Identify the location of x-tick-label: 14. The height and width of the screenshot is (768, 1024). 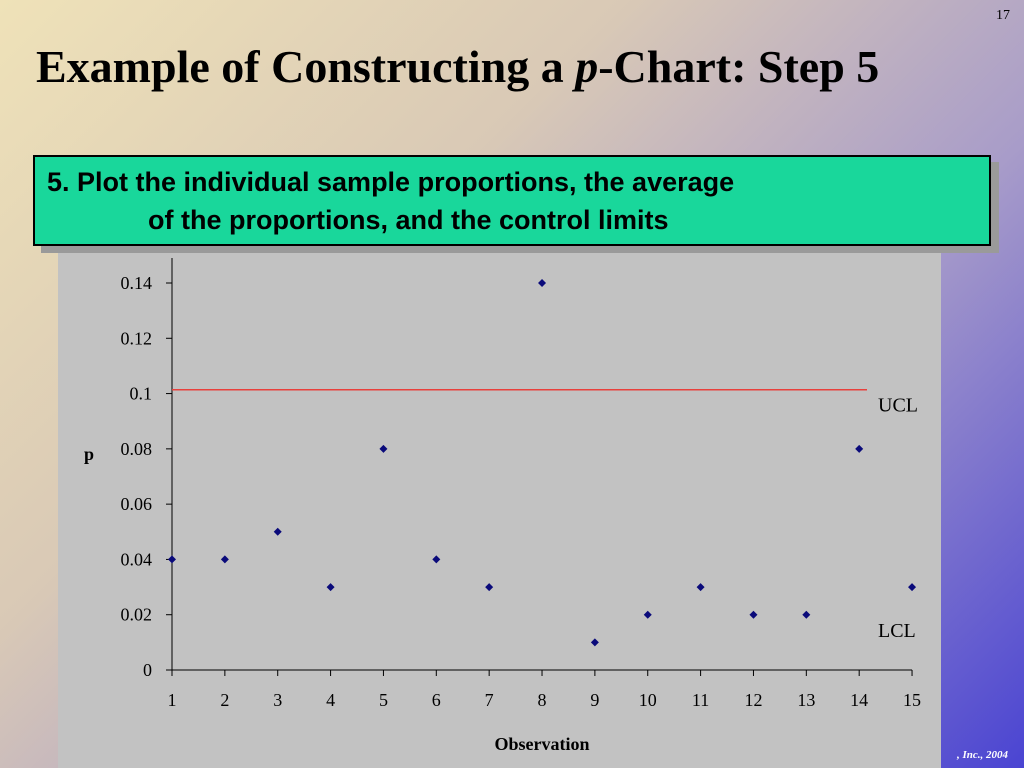
(859, 700).